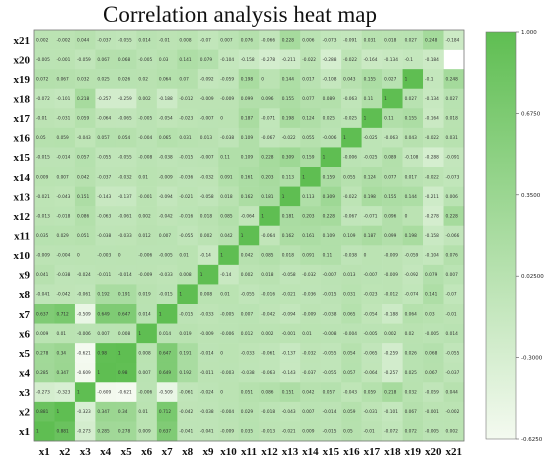 The height and width of the screenshot is (463, 550). I want to click on cell-value-label: 0.044, so click(83, 40).